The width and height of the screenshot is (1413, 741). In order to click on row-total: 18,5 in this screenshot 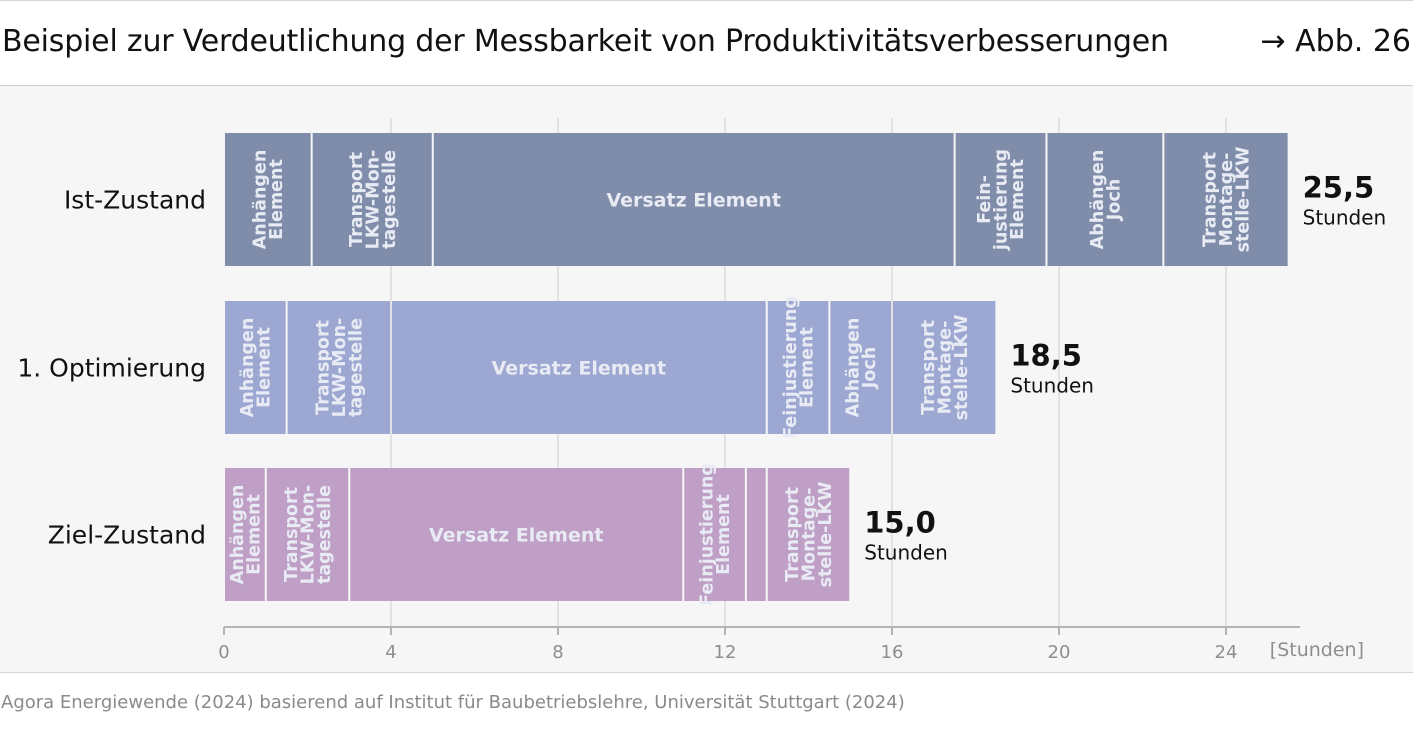, I will do `click(1046, 356)`.